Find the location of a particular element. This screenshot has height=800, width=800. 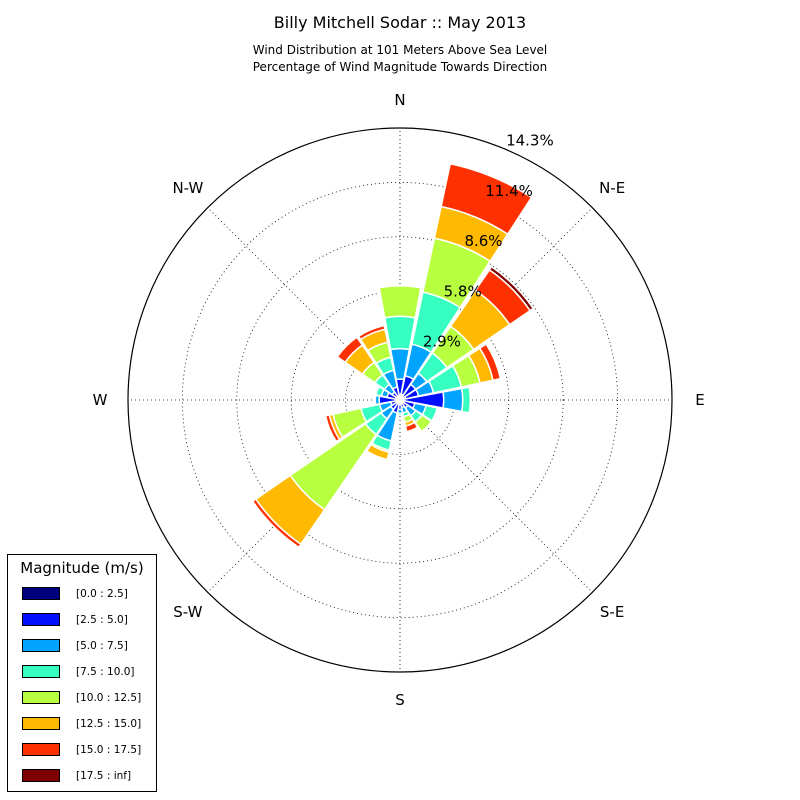

legend-item: [10.0 : 12.5] is located at coordinates (87, 699).